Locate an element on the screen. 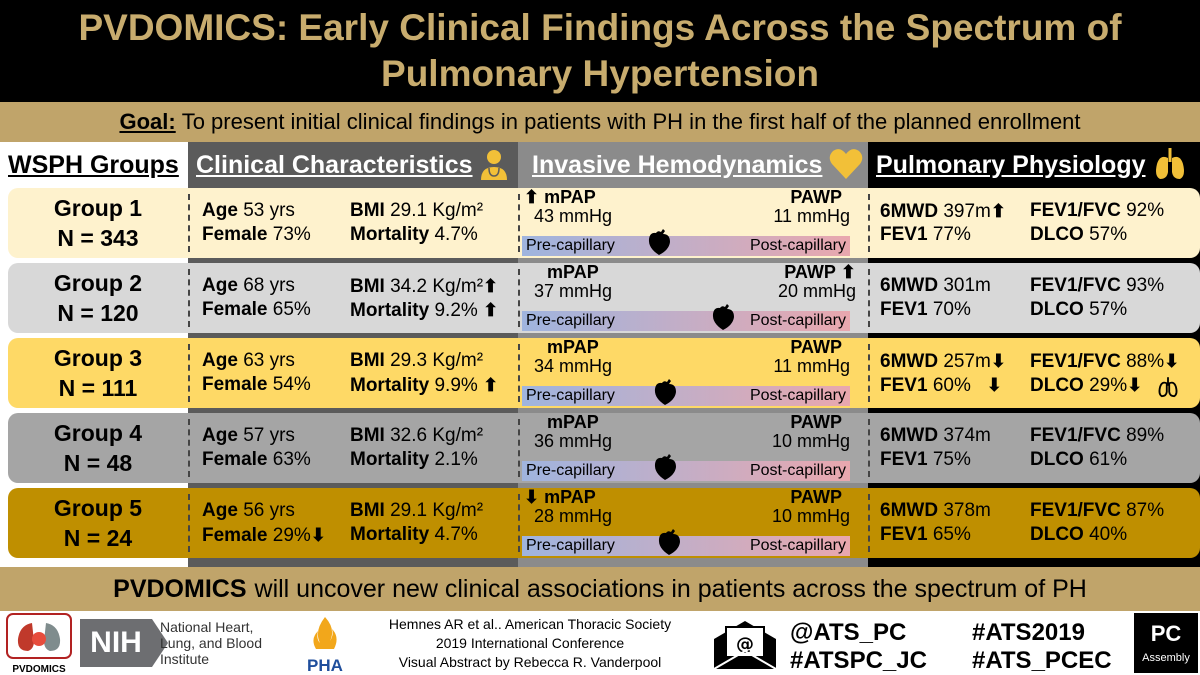 The height and width of the screenshot is (675, 1200). mortality-cell: Mortality 9.9% ⬆ is located at coordinates (424, 385).